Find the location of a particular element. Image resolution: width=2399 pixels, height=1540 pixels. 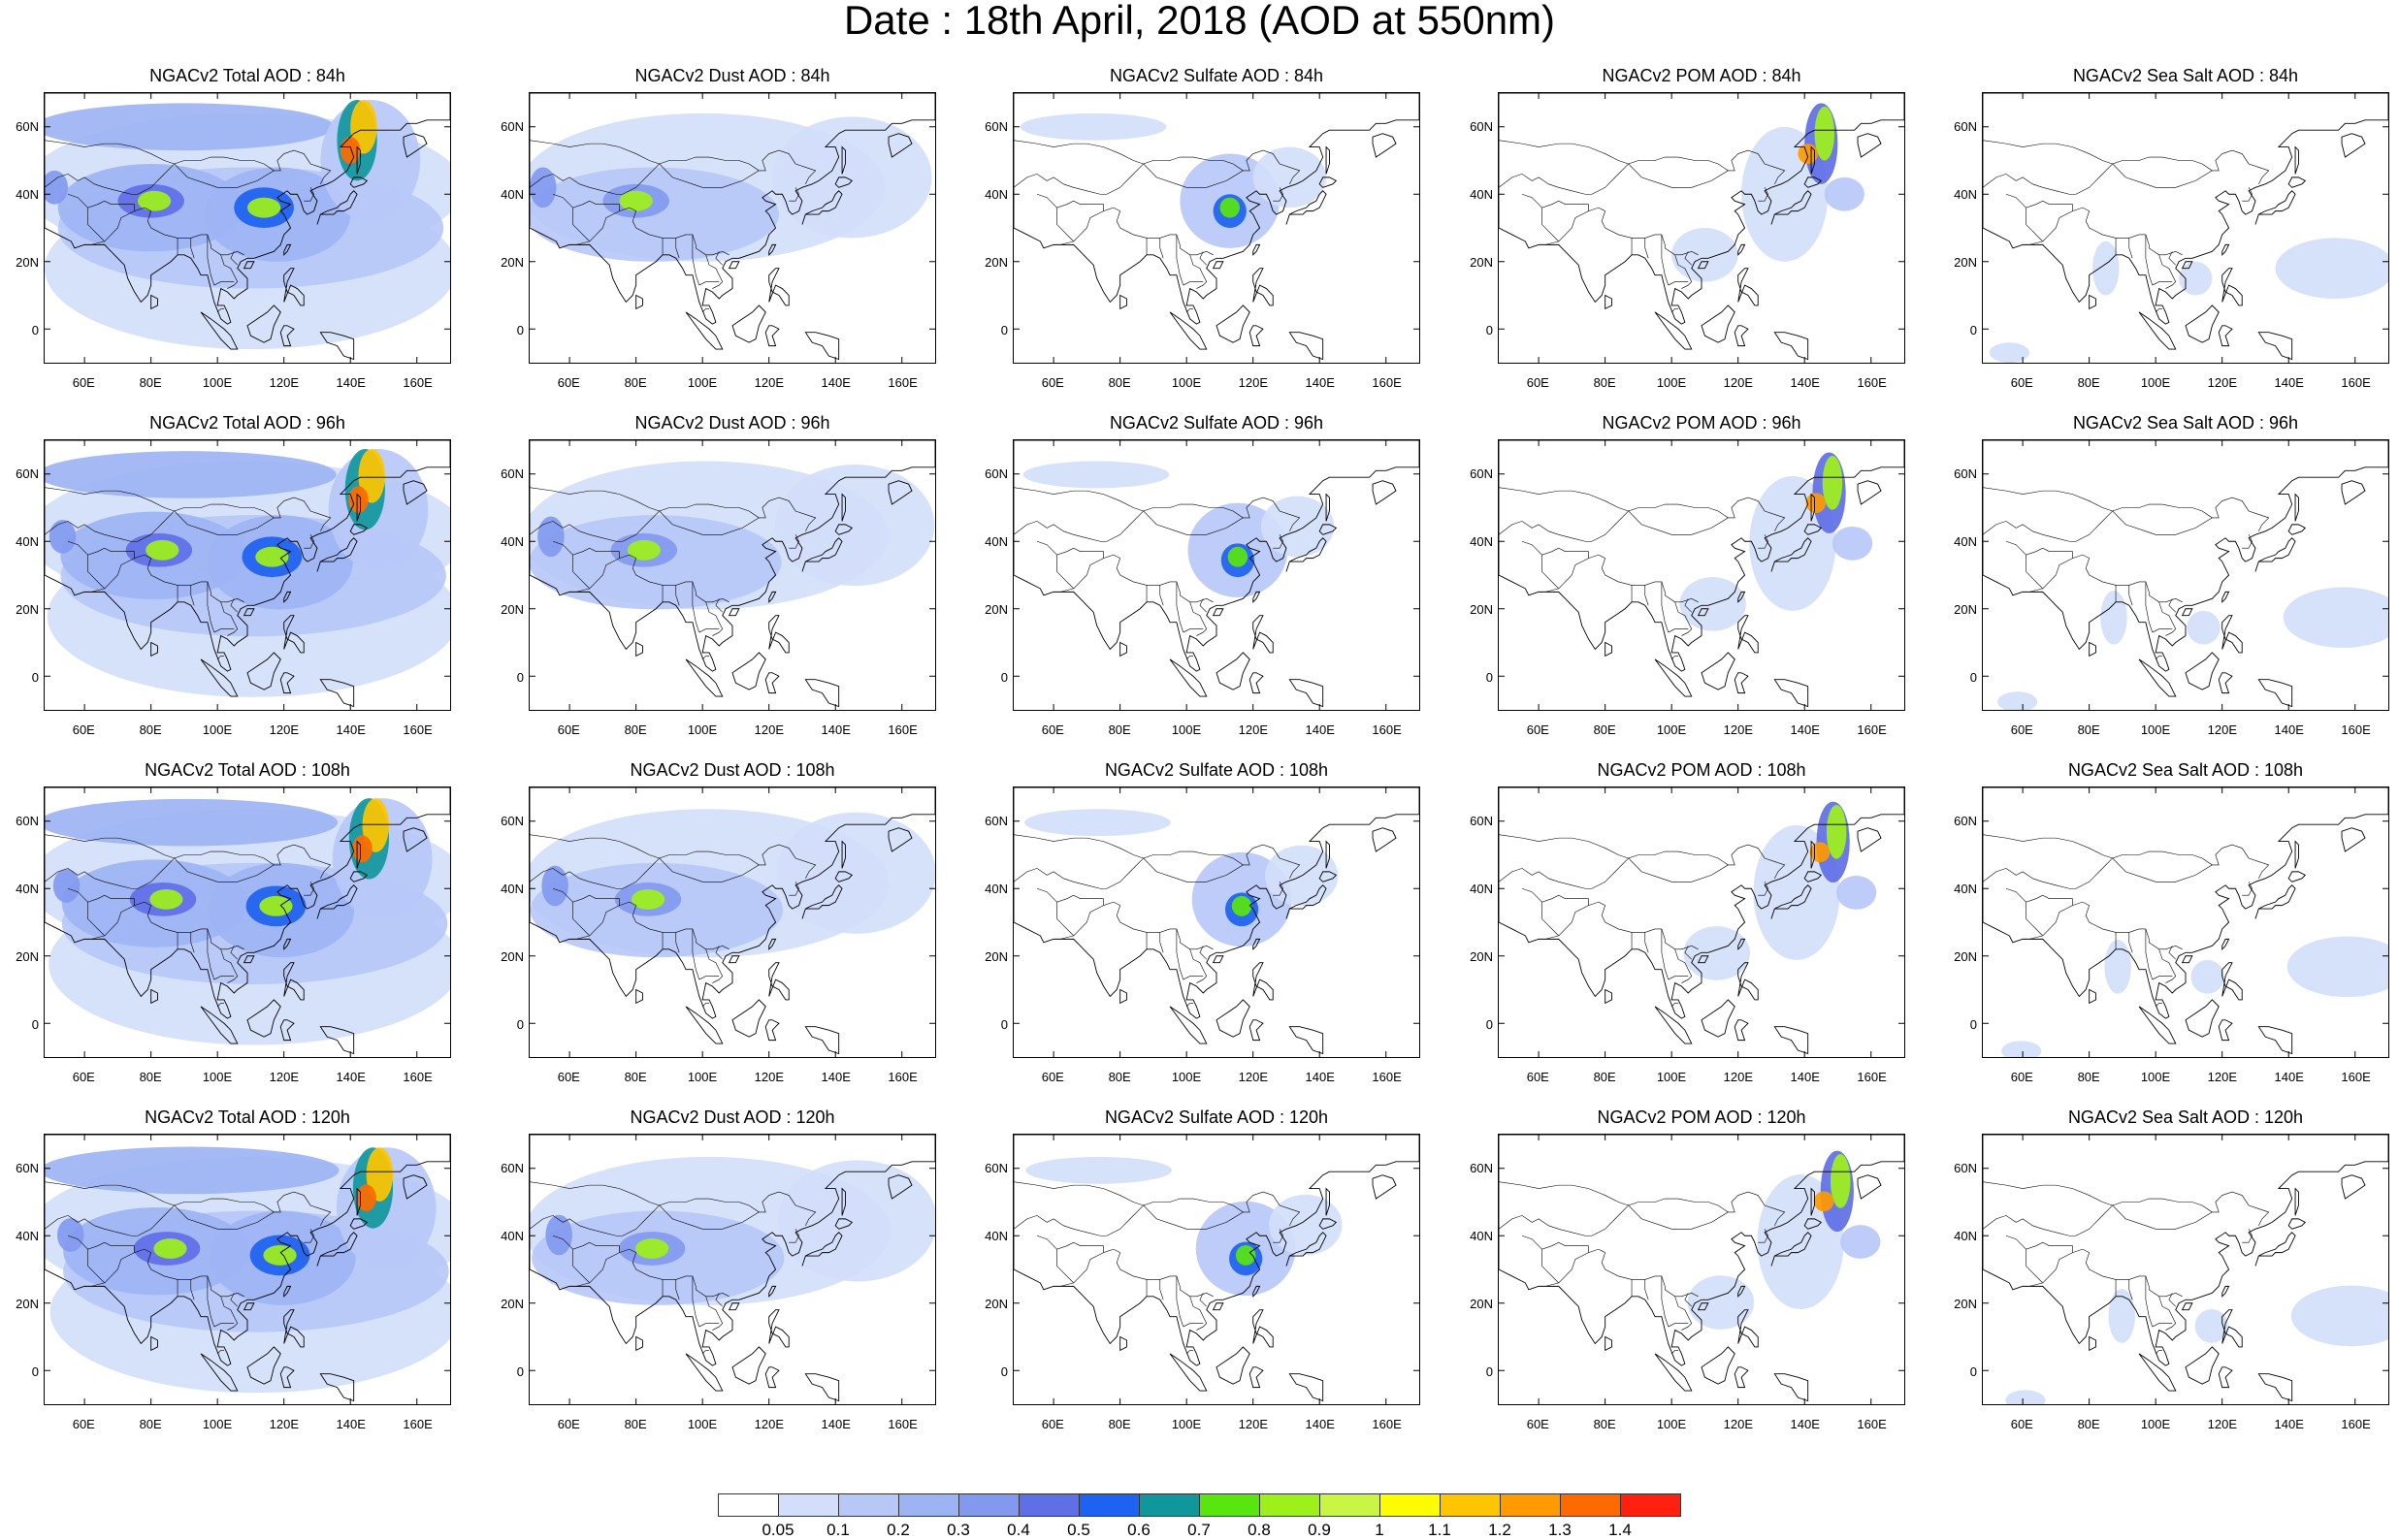

lon-tick-label: 100E is located at coordinates (1186, 382).